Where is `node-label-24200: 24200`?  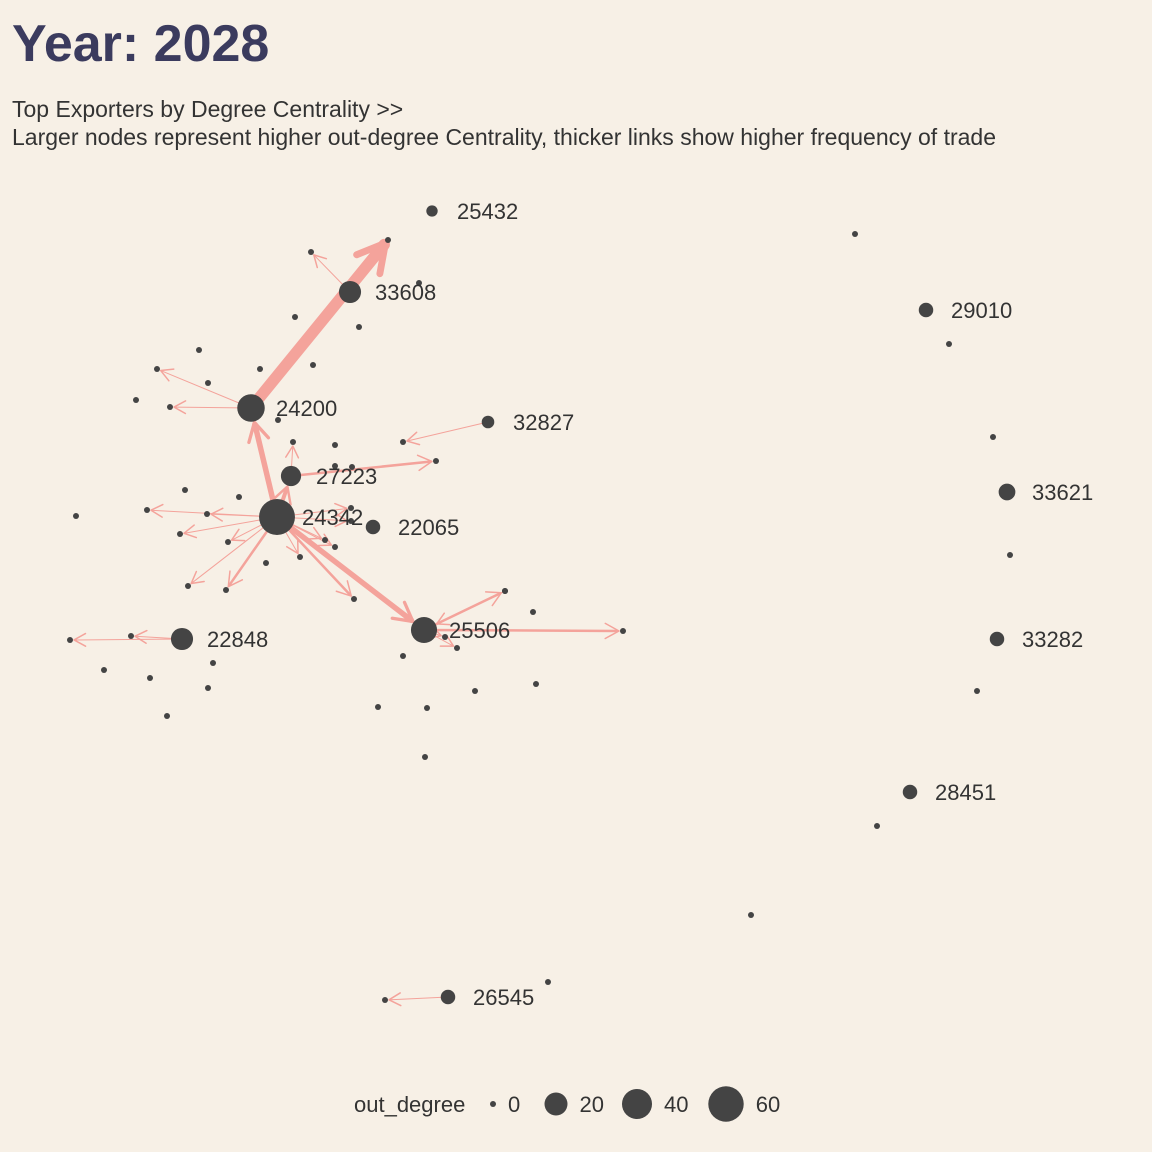
node-label-24200: 24200 is located at coordinates (306, 408).